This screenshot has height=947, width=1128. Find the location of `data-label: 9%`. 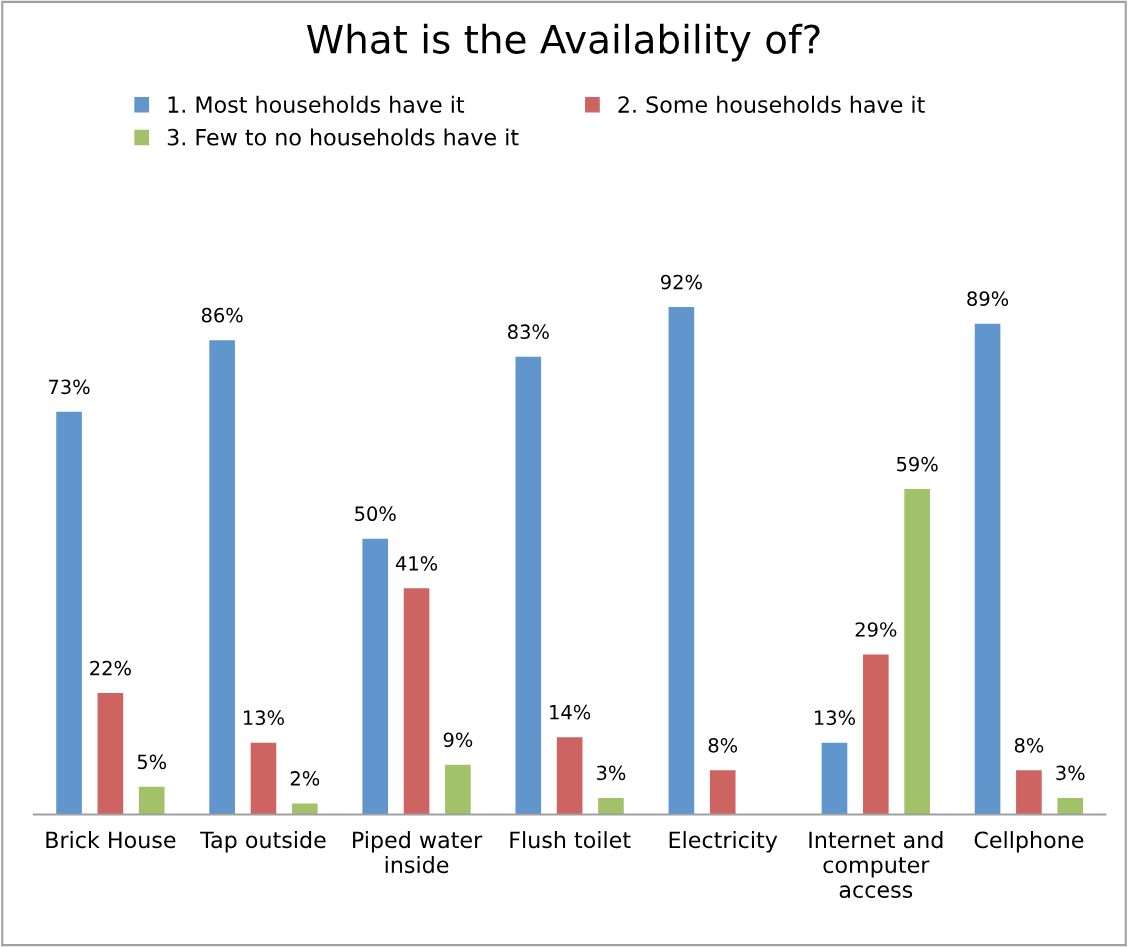

data-label: 9% is located at coordinates (458, 740).